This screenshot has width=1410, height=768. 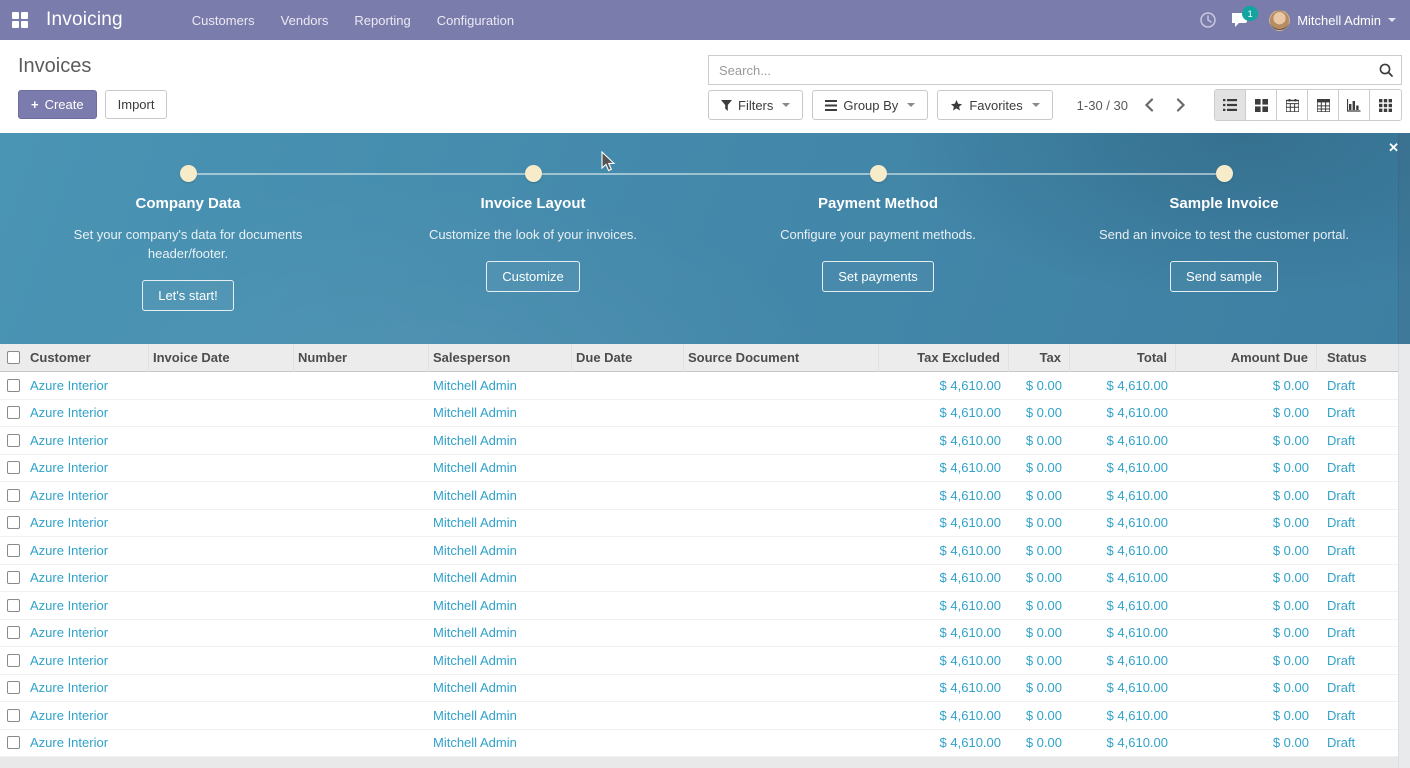 What do you see at coordinates (1354, 105) in the screenshot?
I see `graph-view-button` at bounding box center [1354, 105].